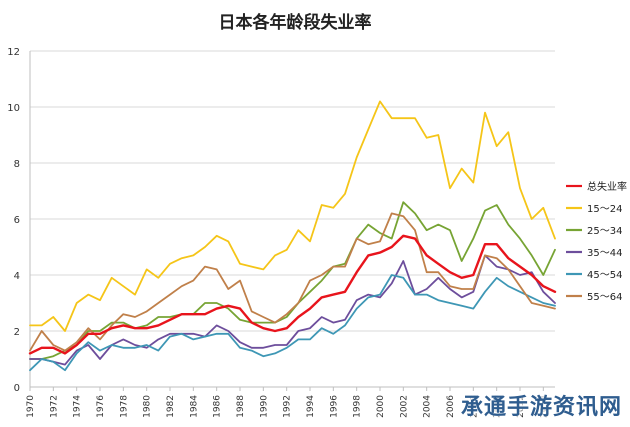 This screenshot has height=427, width=630. Describe the element at coordinates (607, 186) in the screenshot. I see `legend-label: 总失业率` at that location.